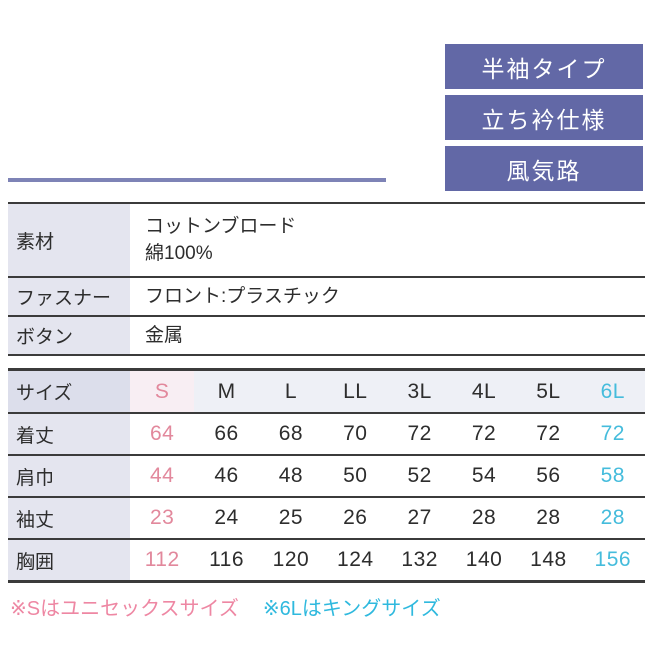 This screenshot has height=650, width=650. Describe the element at coordinates (162, 559) in the screenshot. I see `size-cell: 112` at that location.